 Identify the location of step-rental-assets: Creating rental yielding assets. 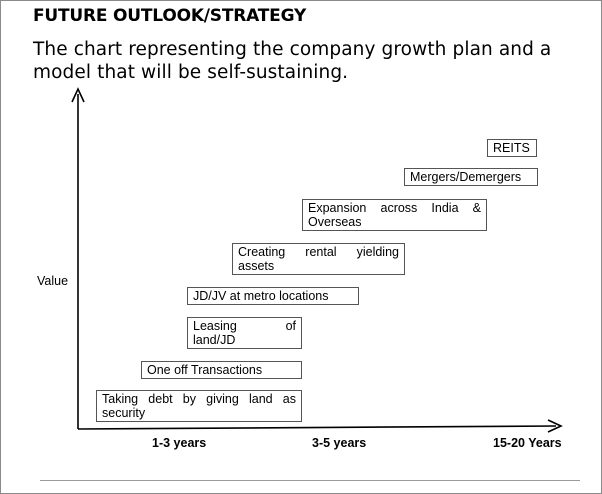
(318, 259).